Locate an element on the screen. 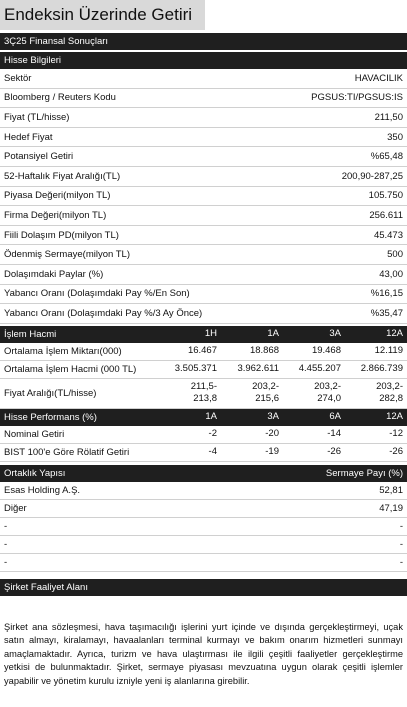  cell-value: 203,2- 282,8 is located at coordinates (389, 393).